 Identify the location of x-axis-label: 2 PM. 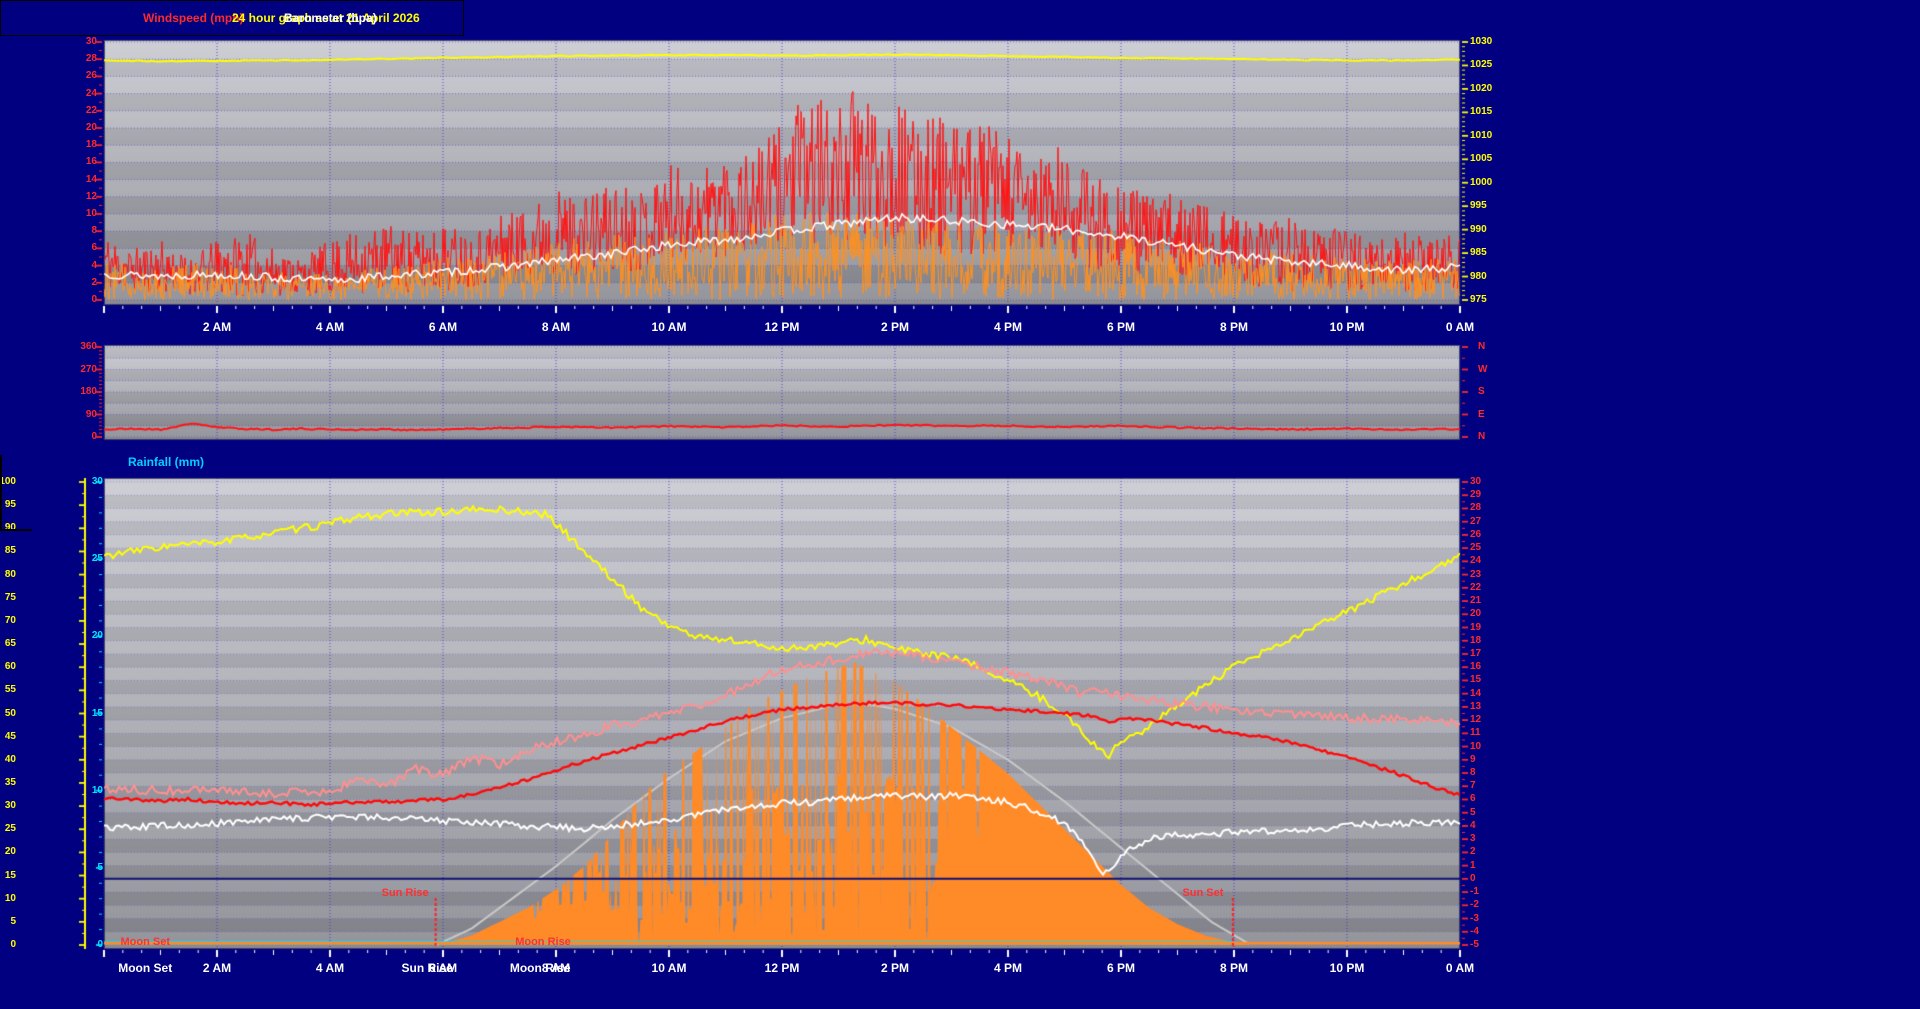
(895, 327).